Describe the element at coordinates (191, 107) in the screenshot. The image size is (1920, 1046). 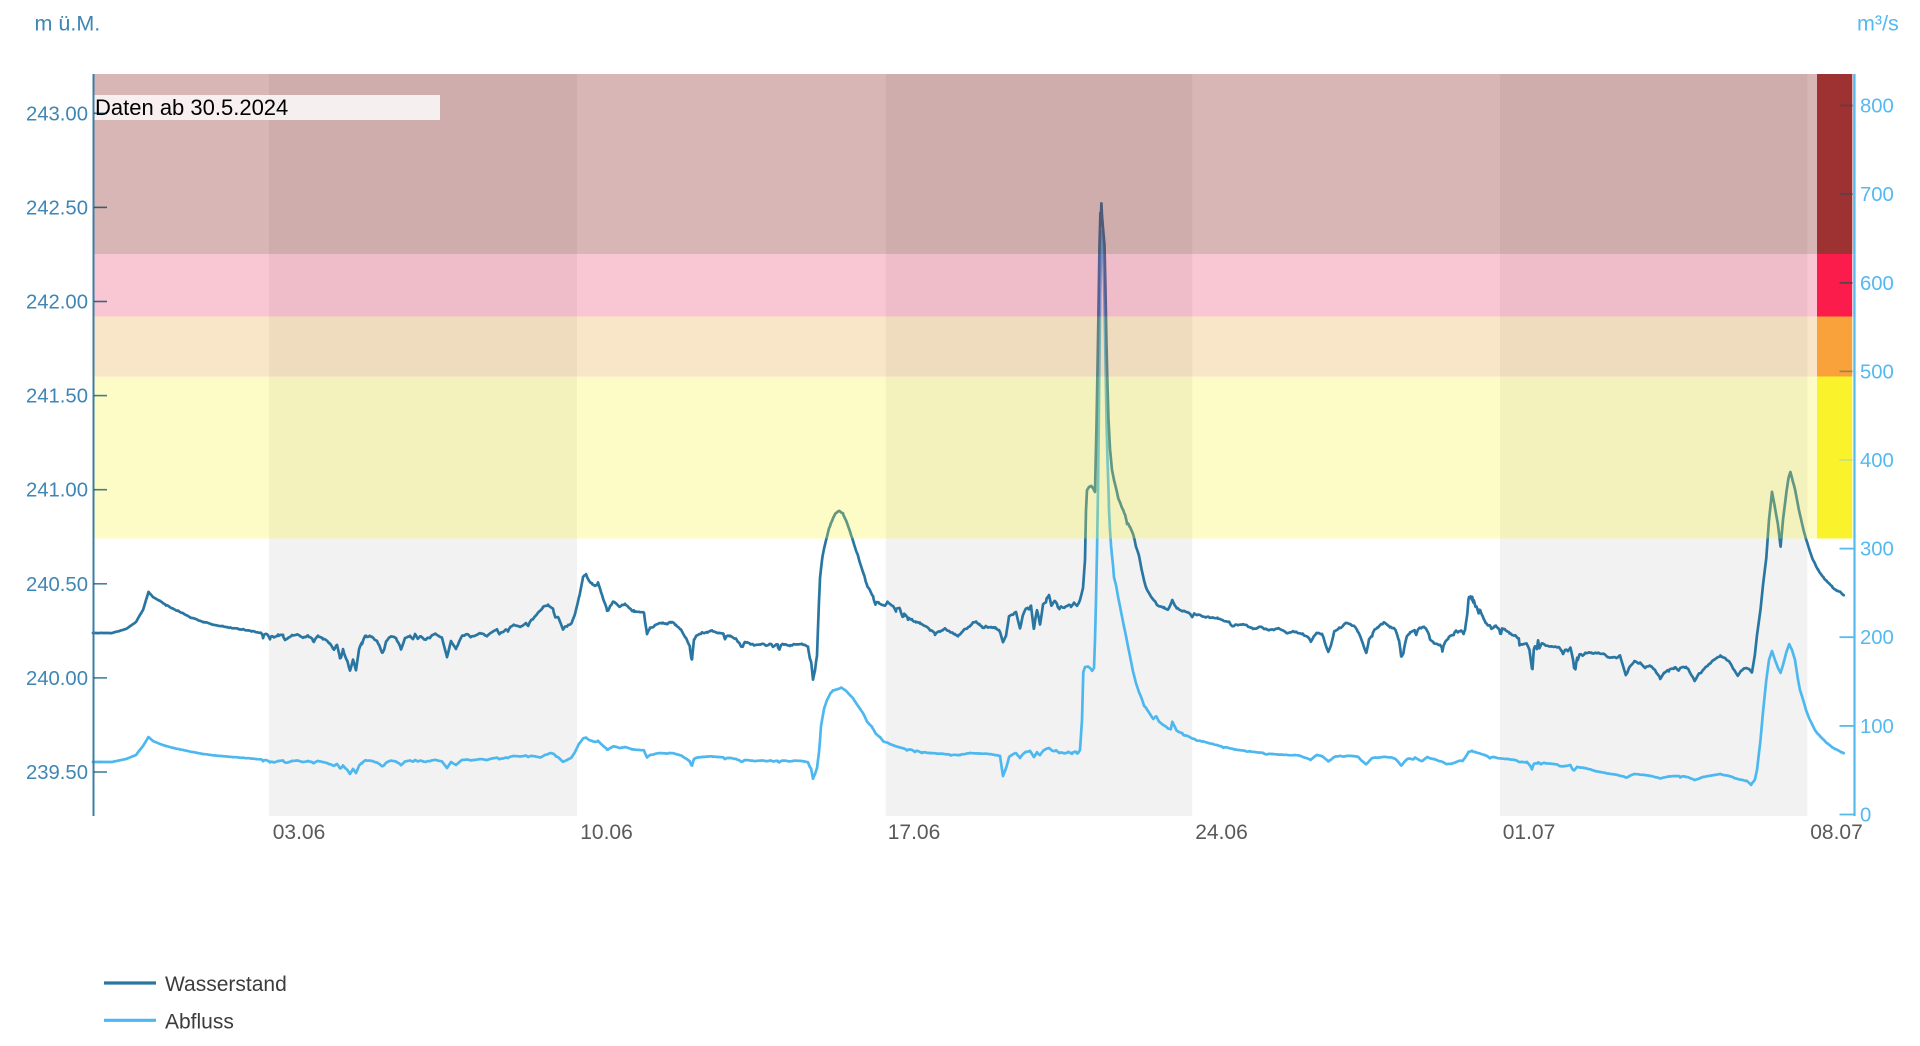
I see `svg-text: Daten ab 30.5.2024` at that location.